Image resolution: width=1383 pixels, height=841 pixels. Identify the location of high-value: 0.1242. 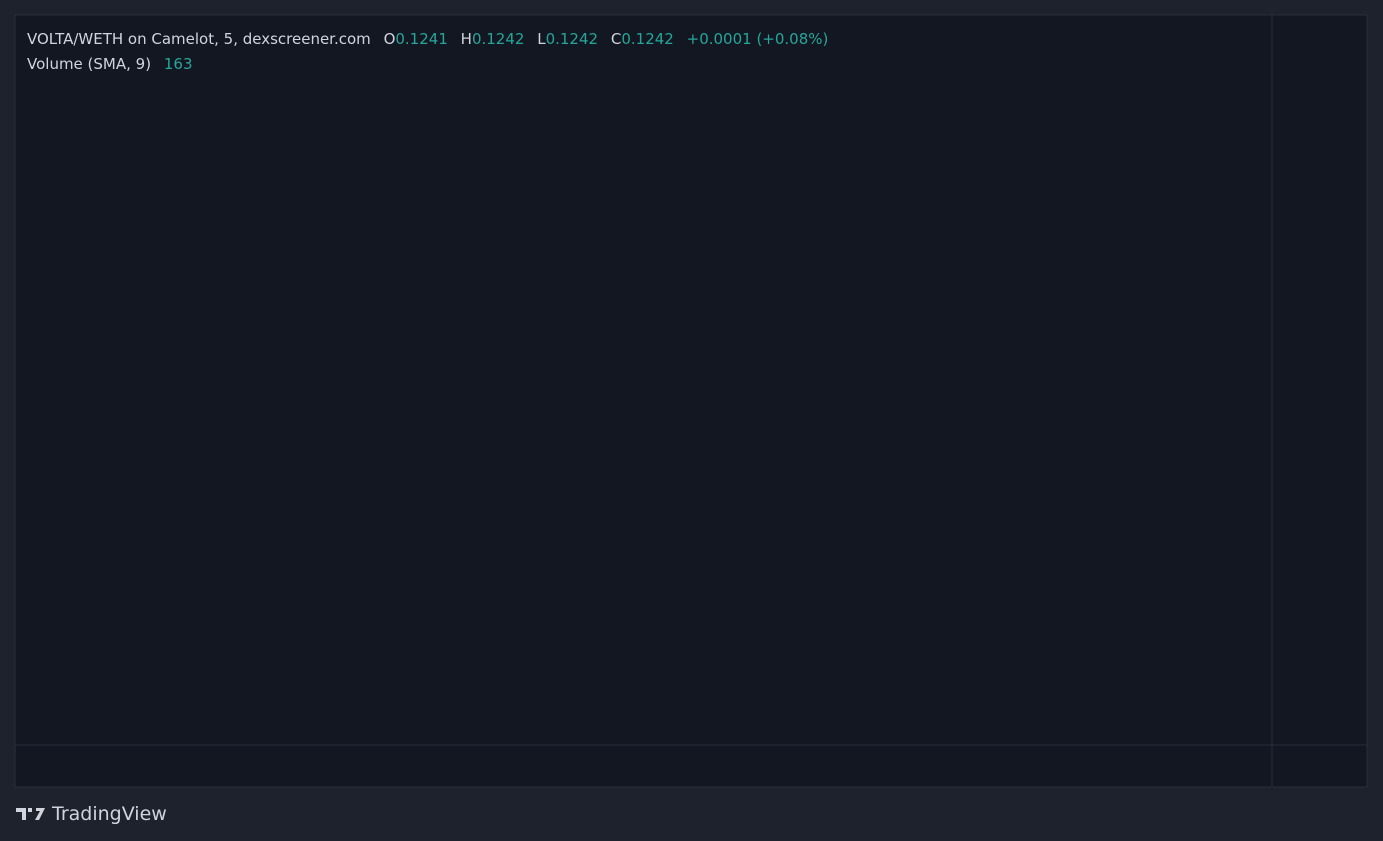
(498, 39).